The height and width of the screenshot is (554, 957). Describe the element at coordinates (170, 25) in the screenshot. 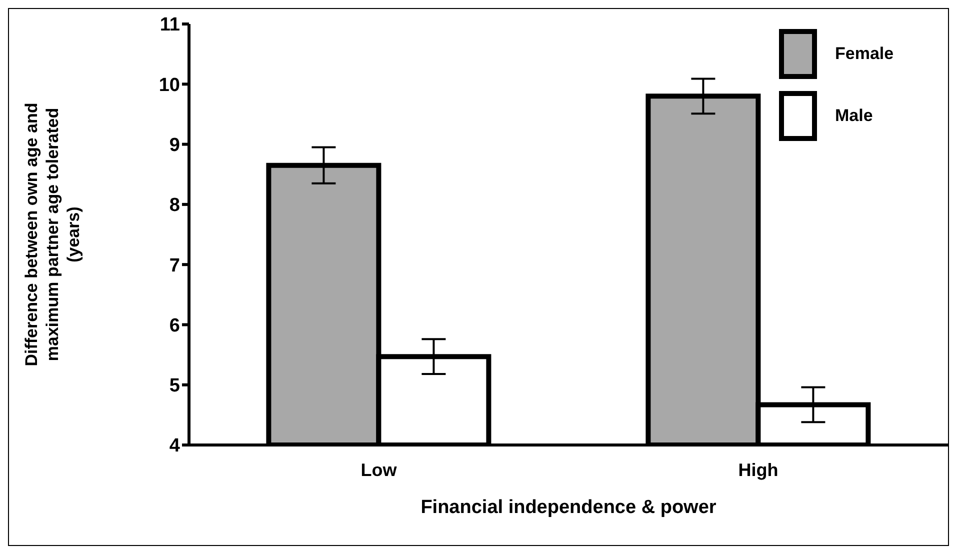

I see `y-tick-label: 11` at that location.